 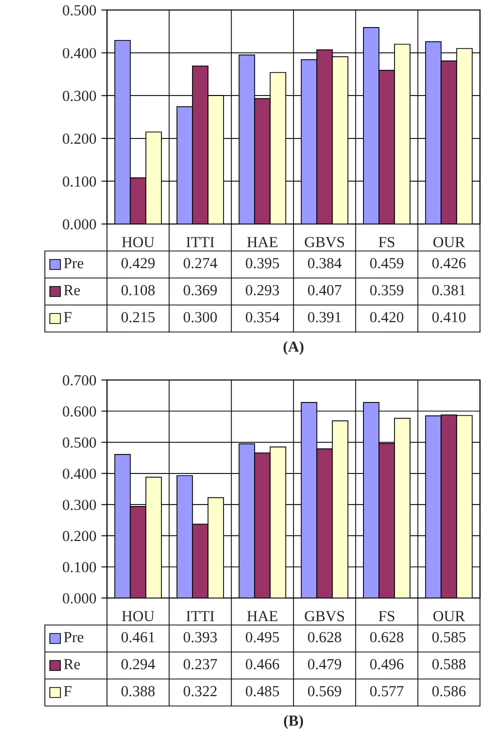 I want to click on y-tick-label: 0.600, so click(x=79, y=411).